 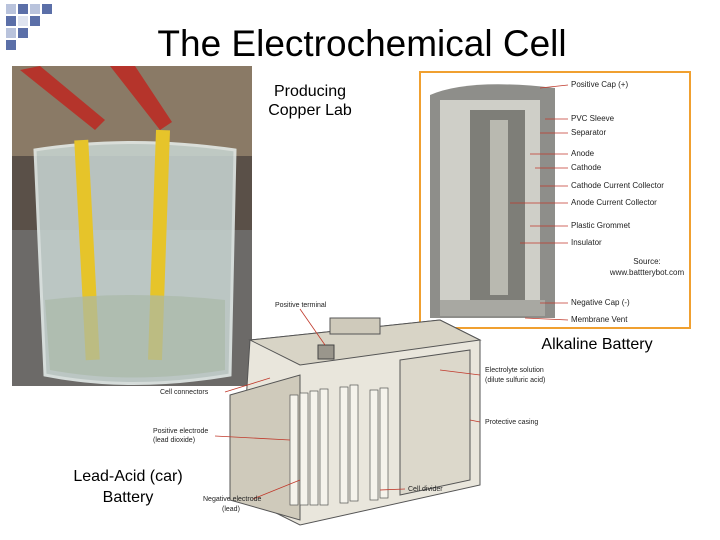 What do you see at coordinates (184, 392) in the screenshot?
I see `battery-label: Cell connectors` at bounding box center [184, 392].